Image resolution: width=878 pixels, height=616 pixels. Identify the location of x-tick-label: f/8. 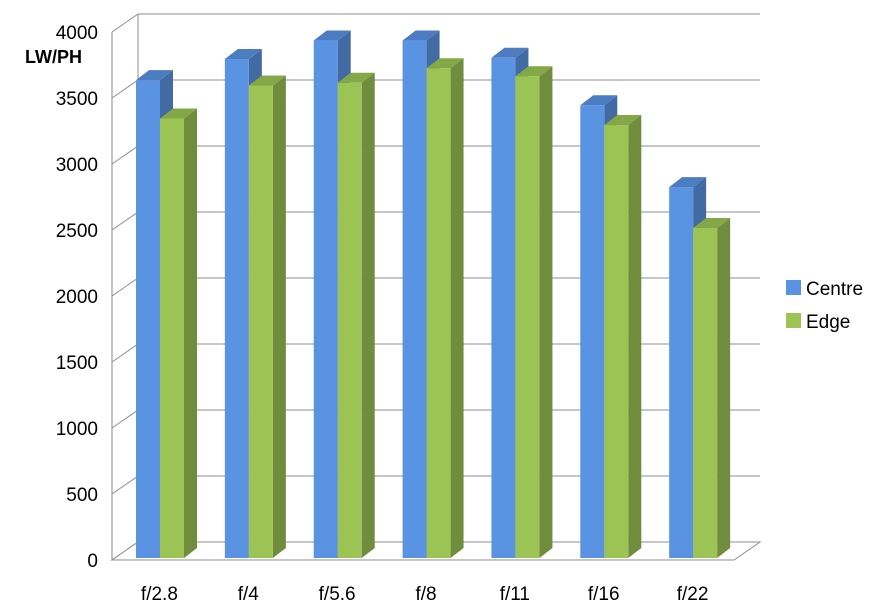
(425, 594).